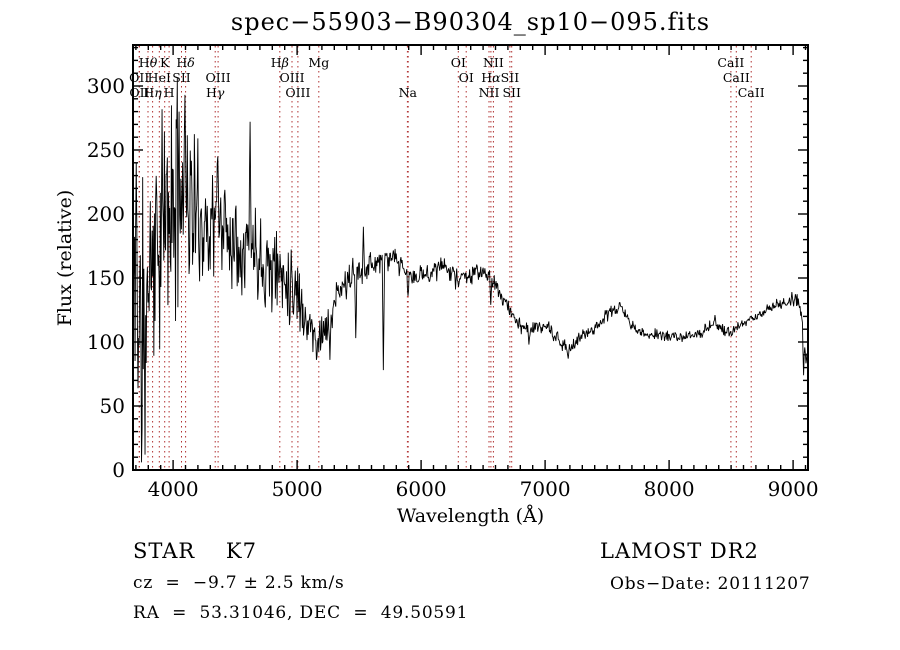 The height and width of the screenshot is (650, 900). I want to click on y-tick-labels: 0 50 100 150 200 250 300, so click(106, 278).